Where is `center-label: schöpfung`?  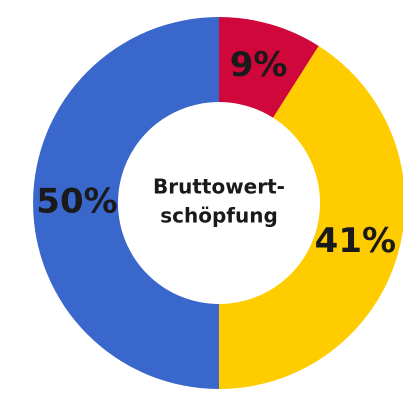 center-label: schöpfung is located at coordinates (219, 216).